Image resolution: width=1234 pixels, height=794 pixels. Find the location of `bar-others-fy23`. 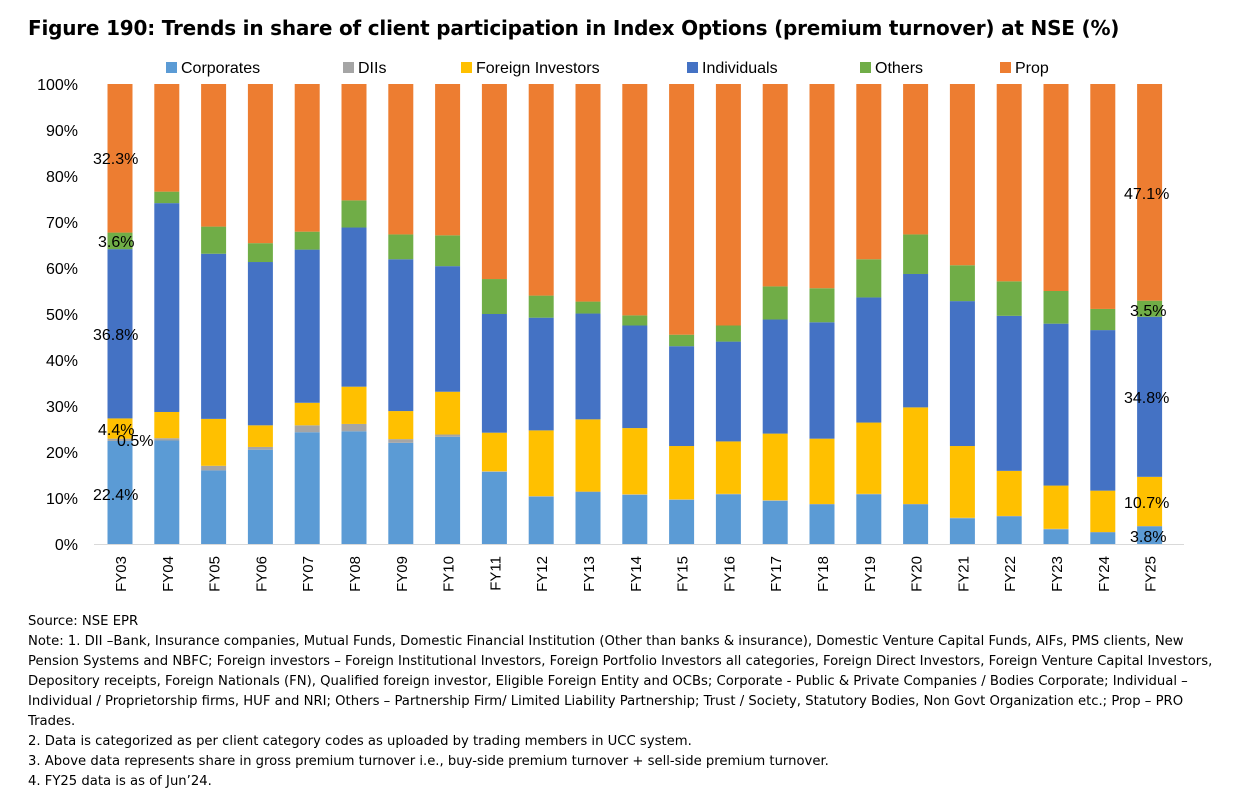

bar-others-fy23 is located at coordinates (1056, 307).